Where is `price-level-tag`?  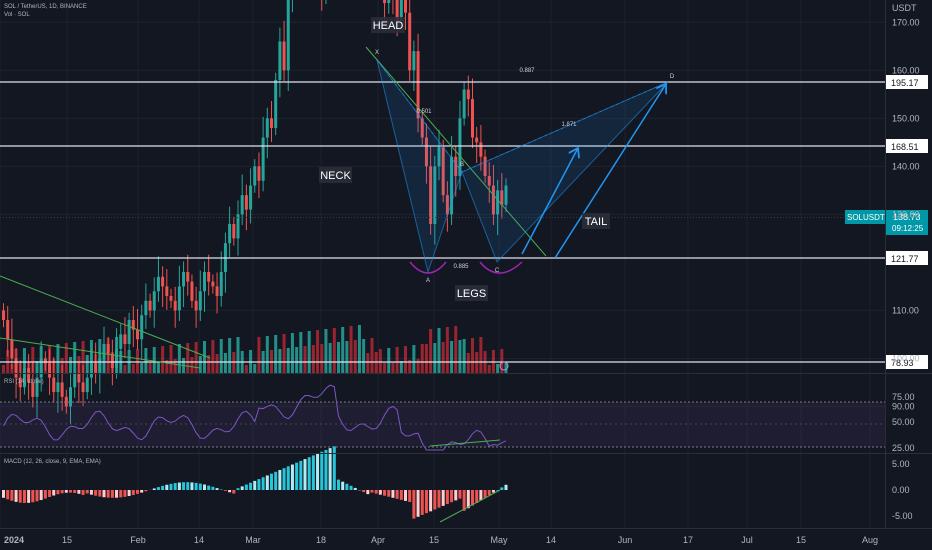
price-level-tag is located at coordinates (907, 258).